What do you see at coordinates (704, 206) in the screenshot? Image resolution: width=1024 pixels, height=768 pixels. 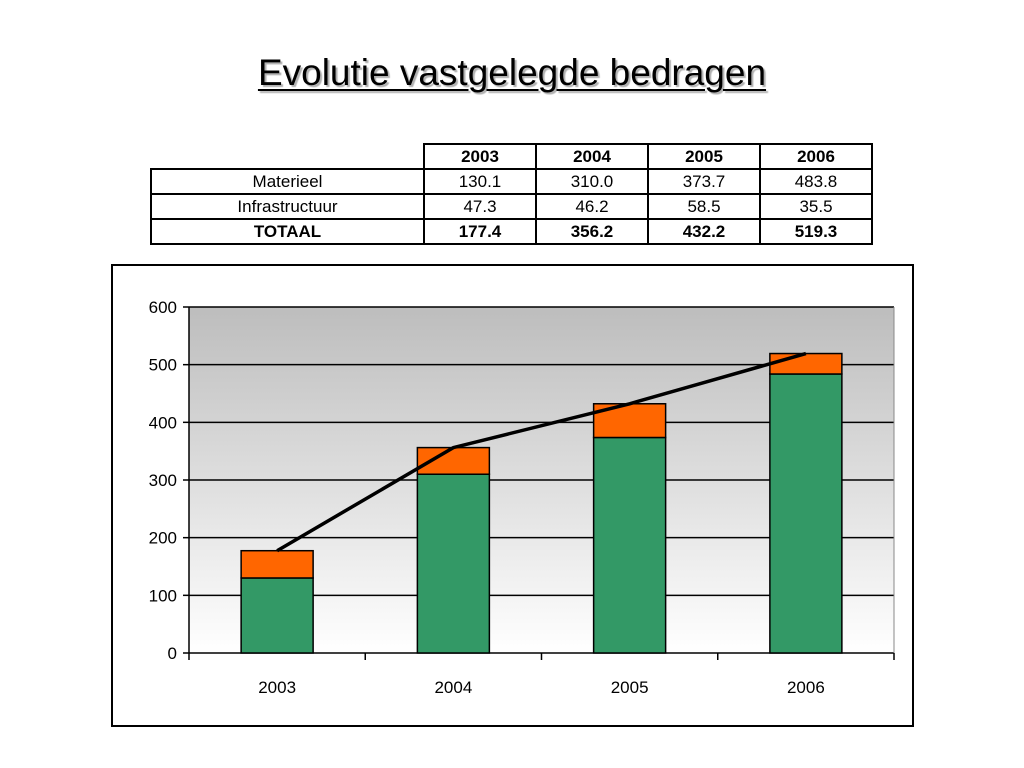 I see `table-cell: 58.5` at bounding box center [704, 206].